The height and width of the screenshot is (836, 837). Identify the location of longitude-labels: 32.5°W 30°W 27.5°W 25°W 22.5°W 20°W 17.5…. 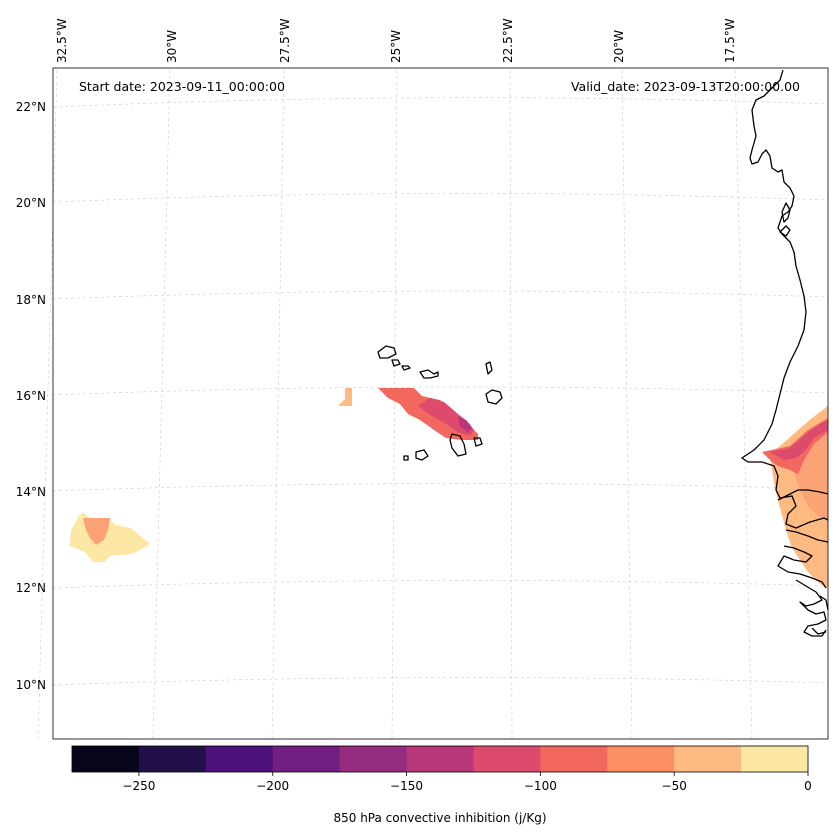
(396, 40).